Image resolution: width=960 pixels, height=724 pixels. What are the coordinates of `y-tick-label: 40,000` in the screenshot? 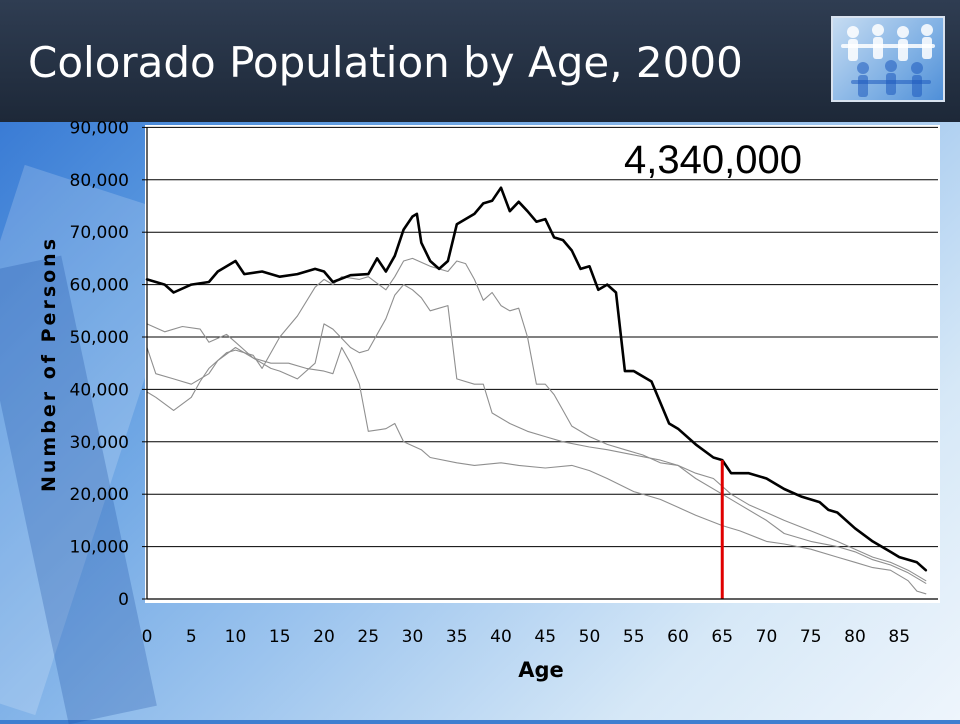 It's located at (99, 390).